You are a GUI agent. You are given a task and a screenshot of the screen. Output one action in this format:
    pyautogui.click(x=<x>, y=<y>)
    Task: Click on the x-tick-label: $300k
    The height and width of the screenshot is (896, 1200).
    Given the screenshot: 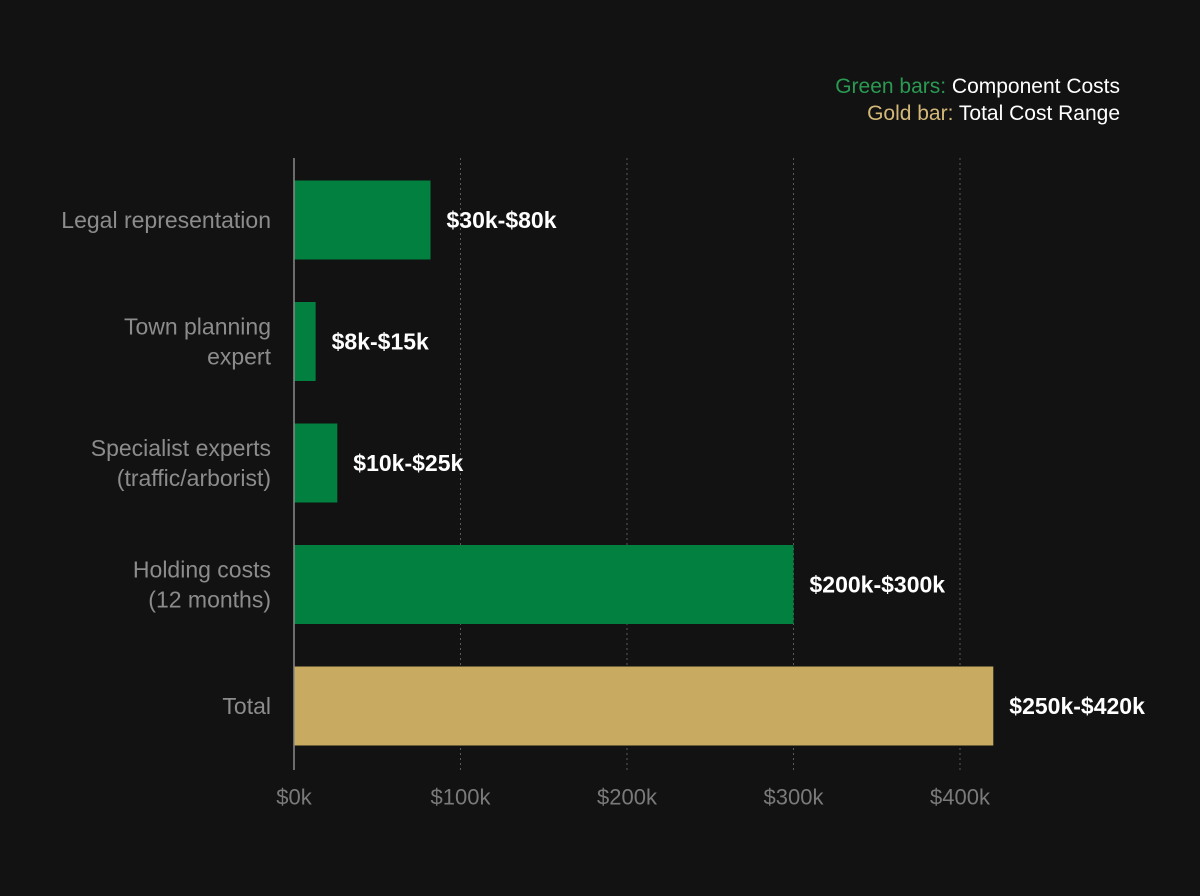 What is the action you would take?
    pyautogui.click(x=794, y=797)
    